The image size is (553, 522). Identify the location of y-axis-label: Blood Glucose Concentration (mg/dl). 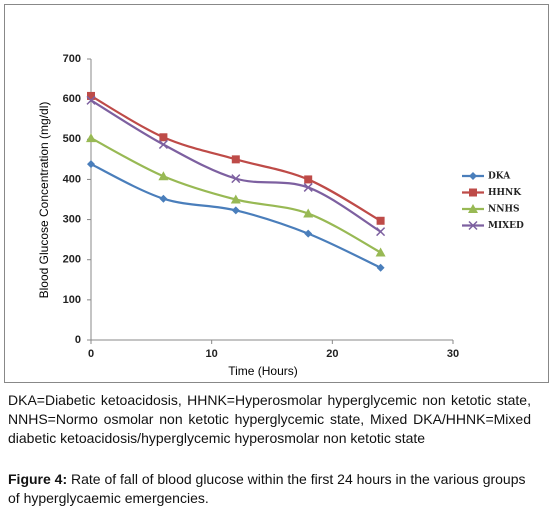
(44, 200).